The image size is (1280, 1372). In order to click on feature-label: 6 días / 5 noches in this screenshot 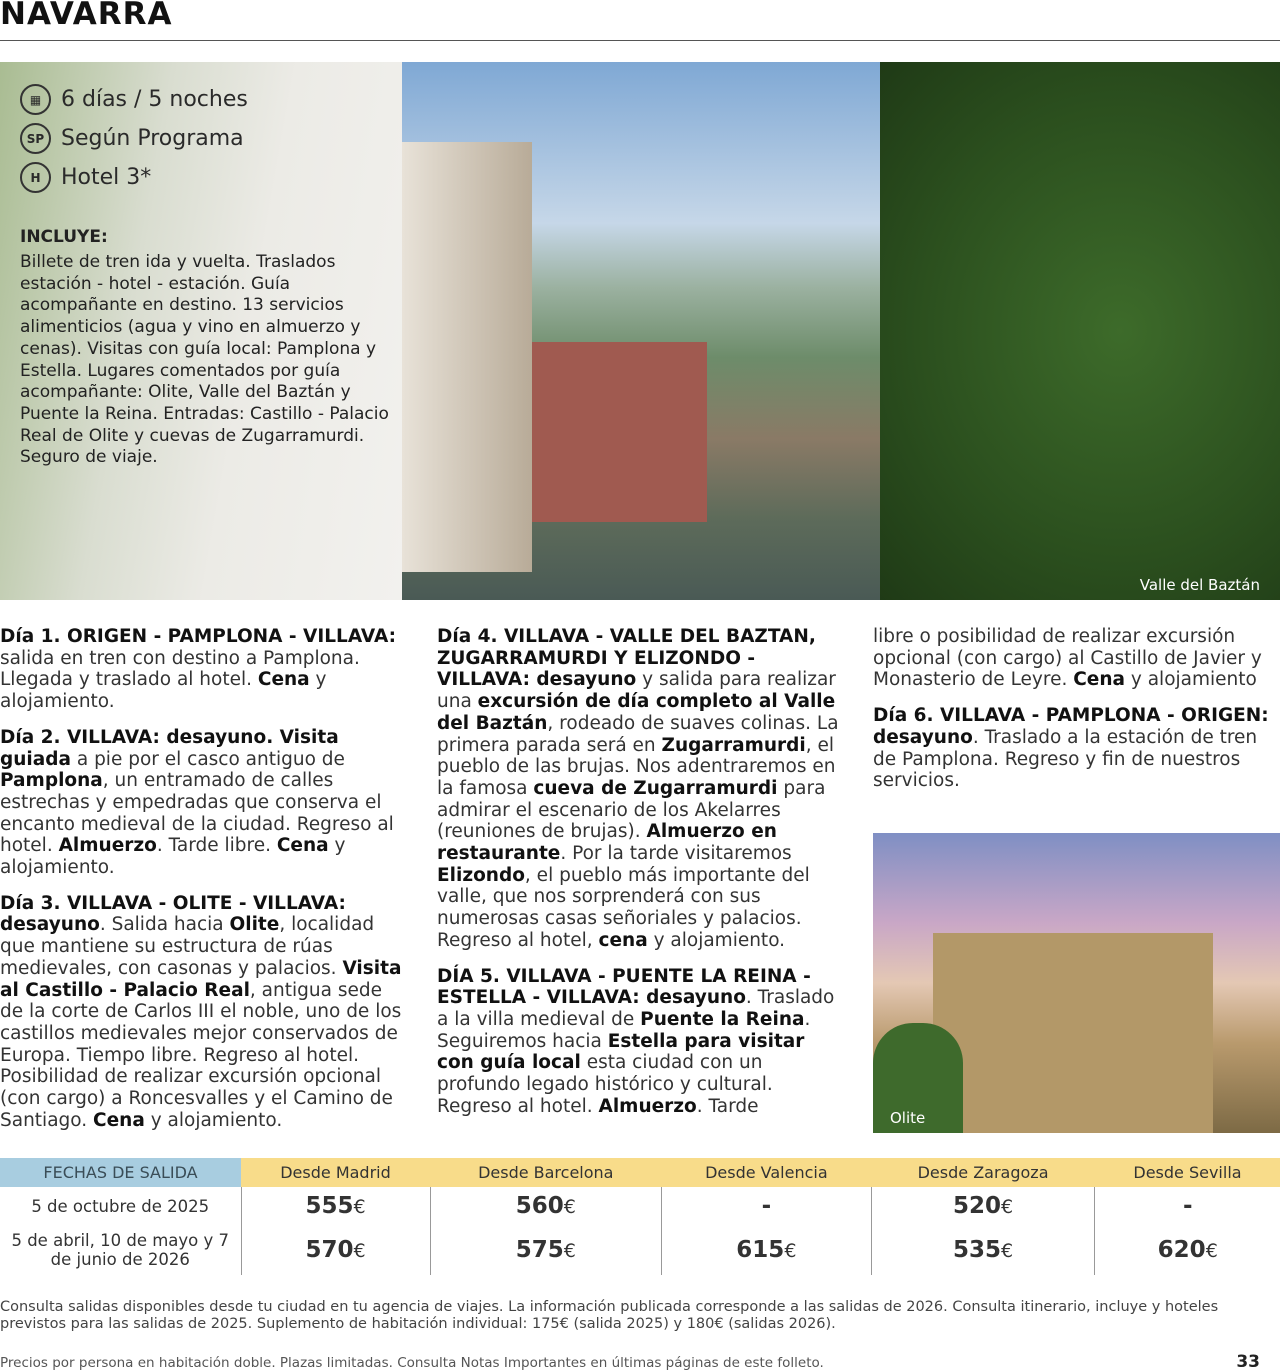, I will do `click(154, 99)`.